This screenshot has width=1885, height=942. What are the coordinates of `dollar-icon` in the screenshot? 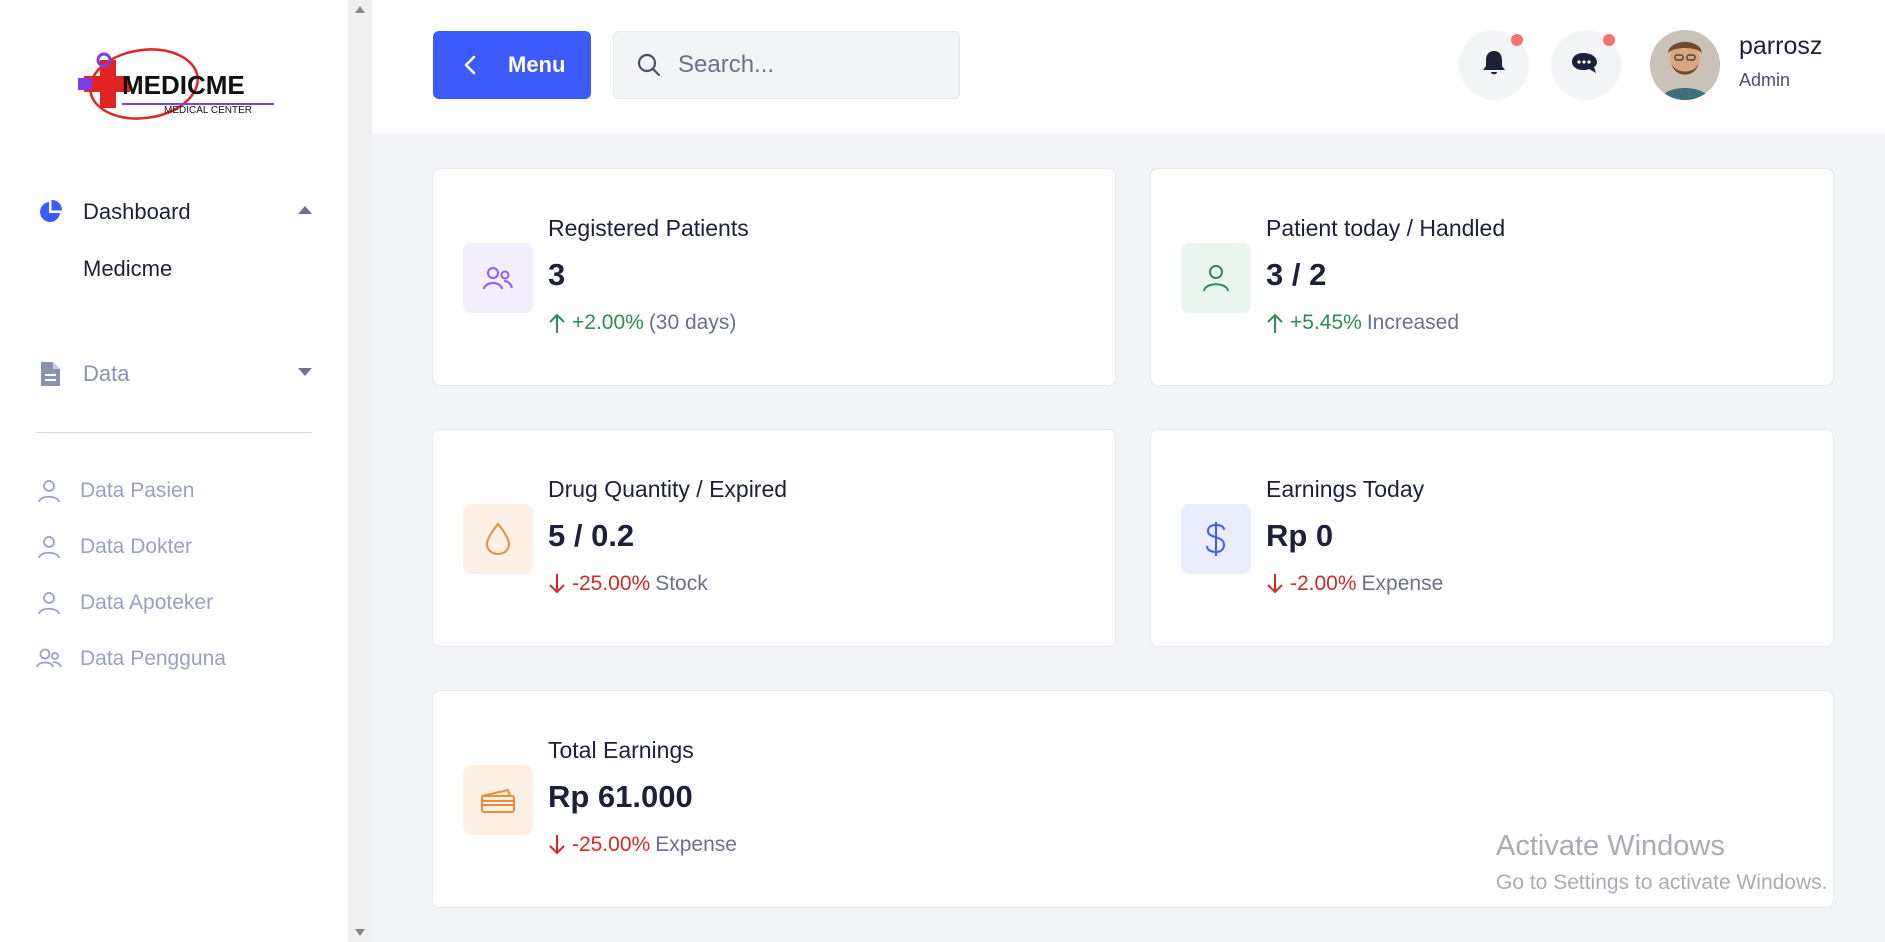 It's located at (1216, 539).